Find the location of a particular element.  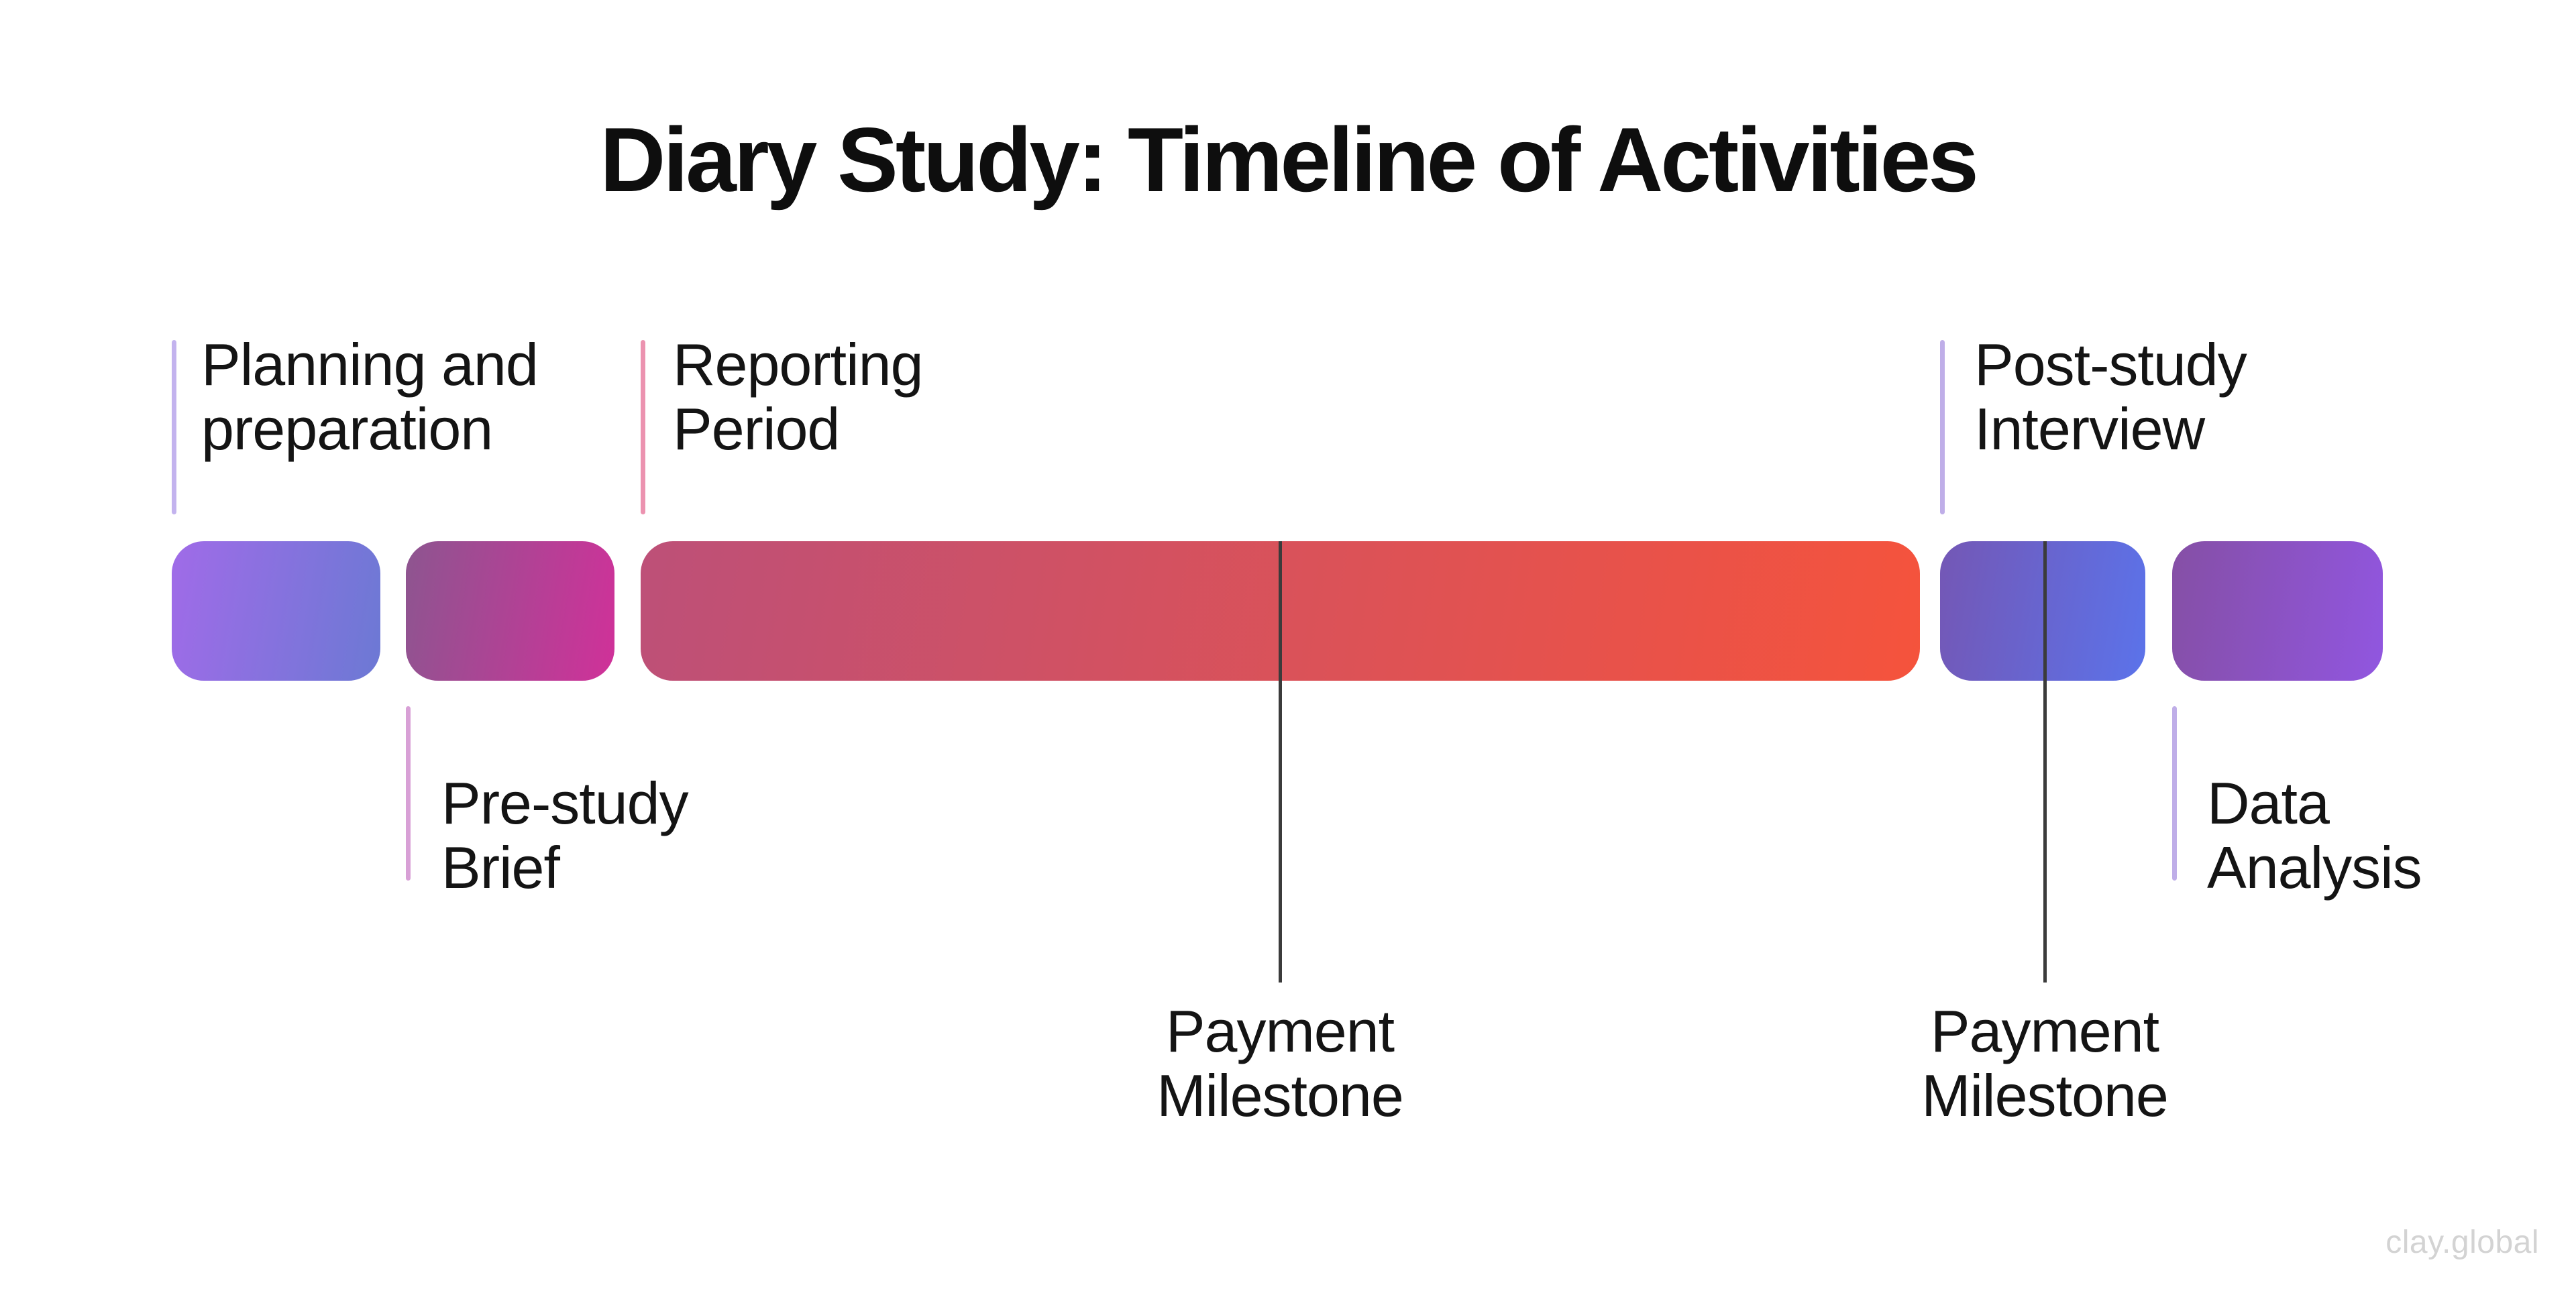

post-study-label-tick is located at coordinates (1942, 427).